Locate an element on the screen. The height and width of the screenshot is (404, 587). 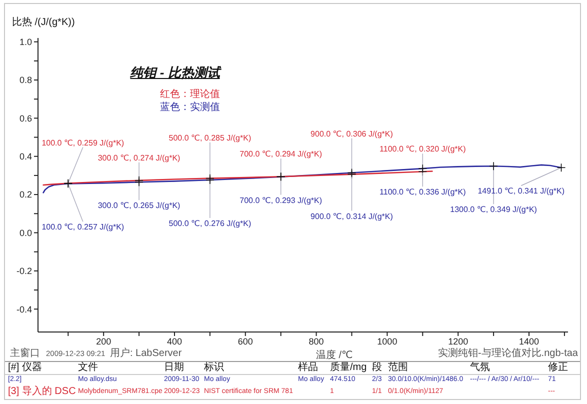
y-tick-label: -0.2 is located at coordinates (24, 271).